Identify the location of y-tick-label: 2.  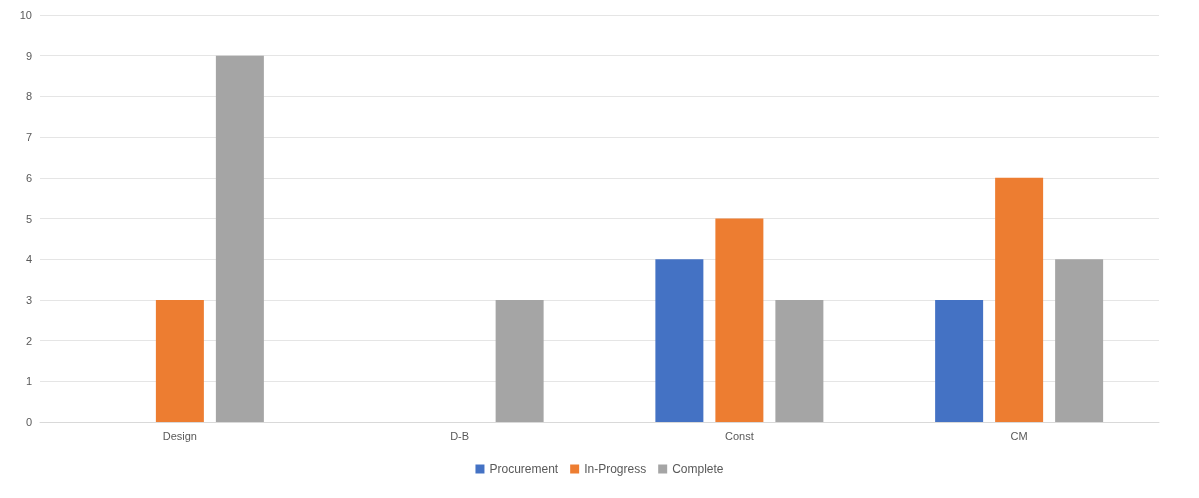
(28, 340).